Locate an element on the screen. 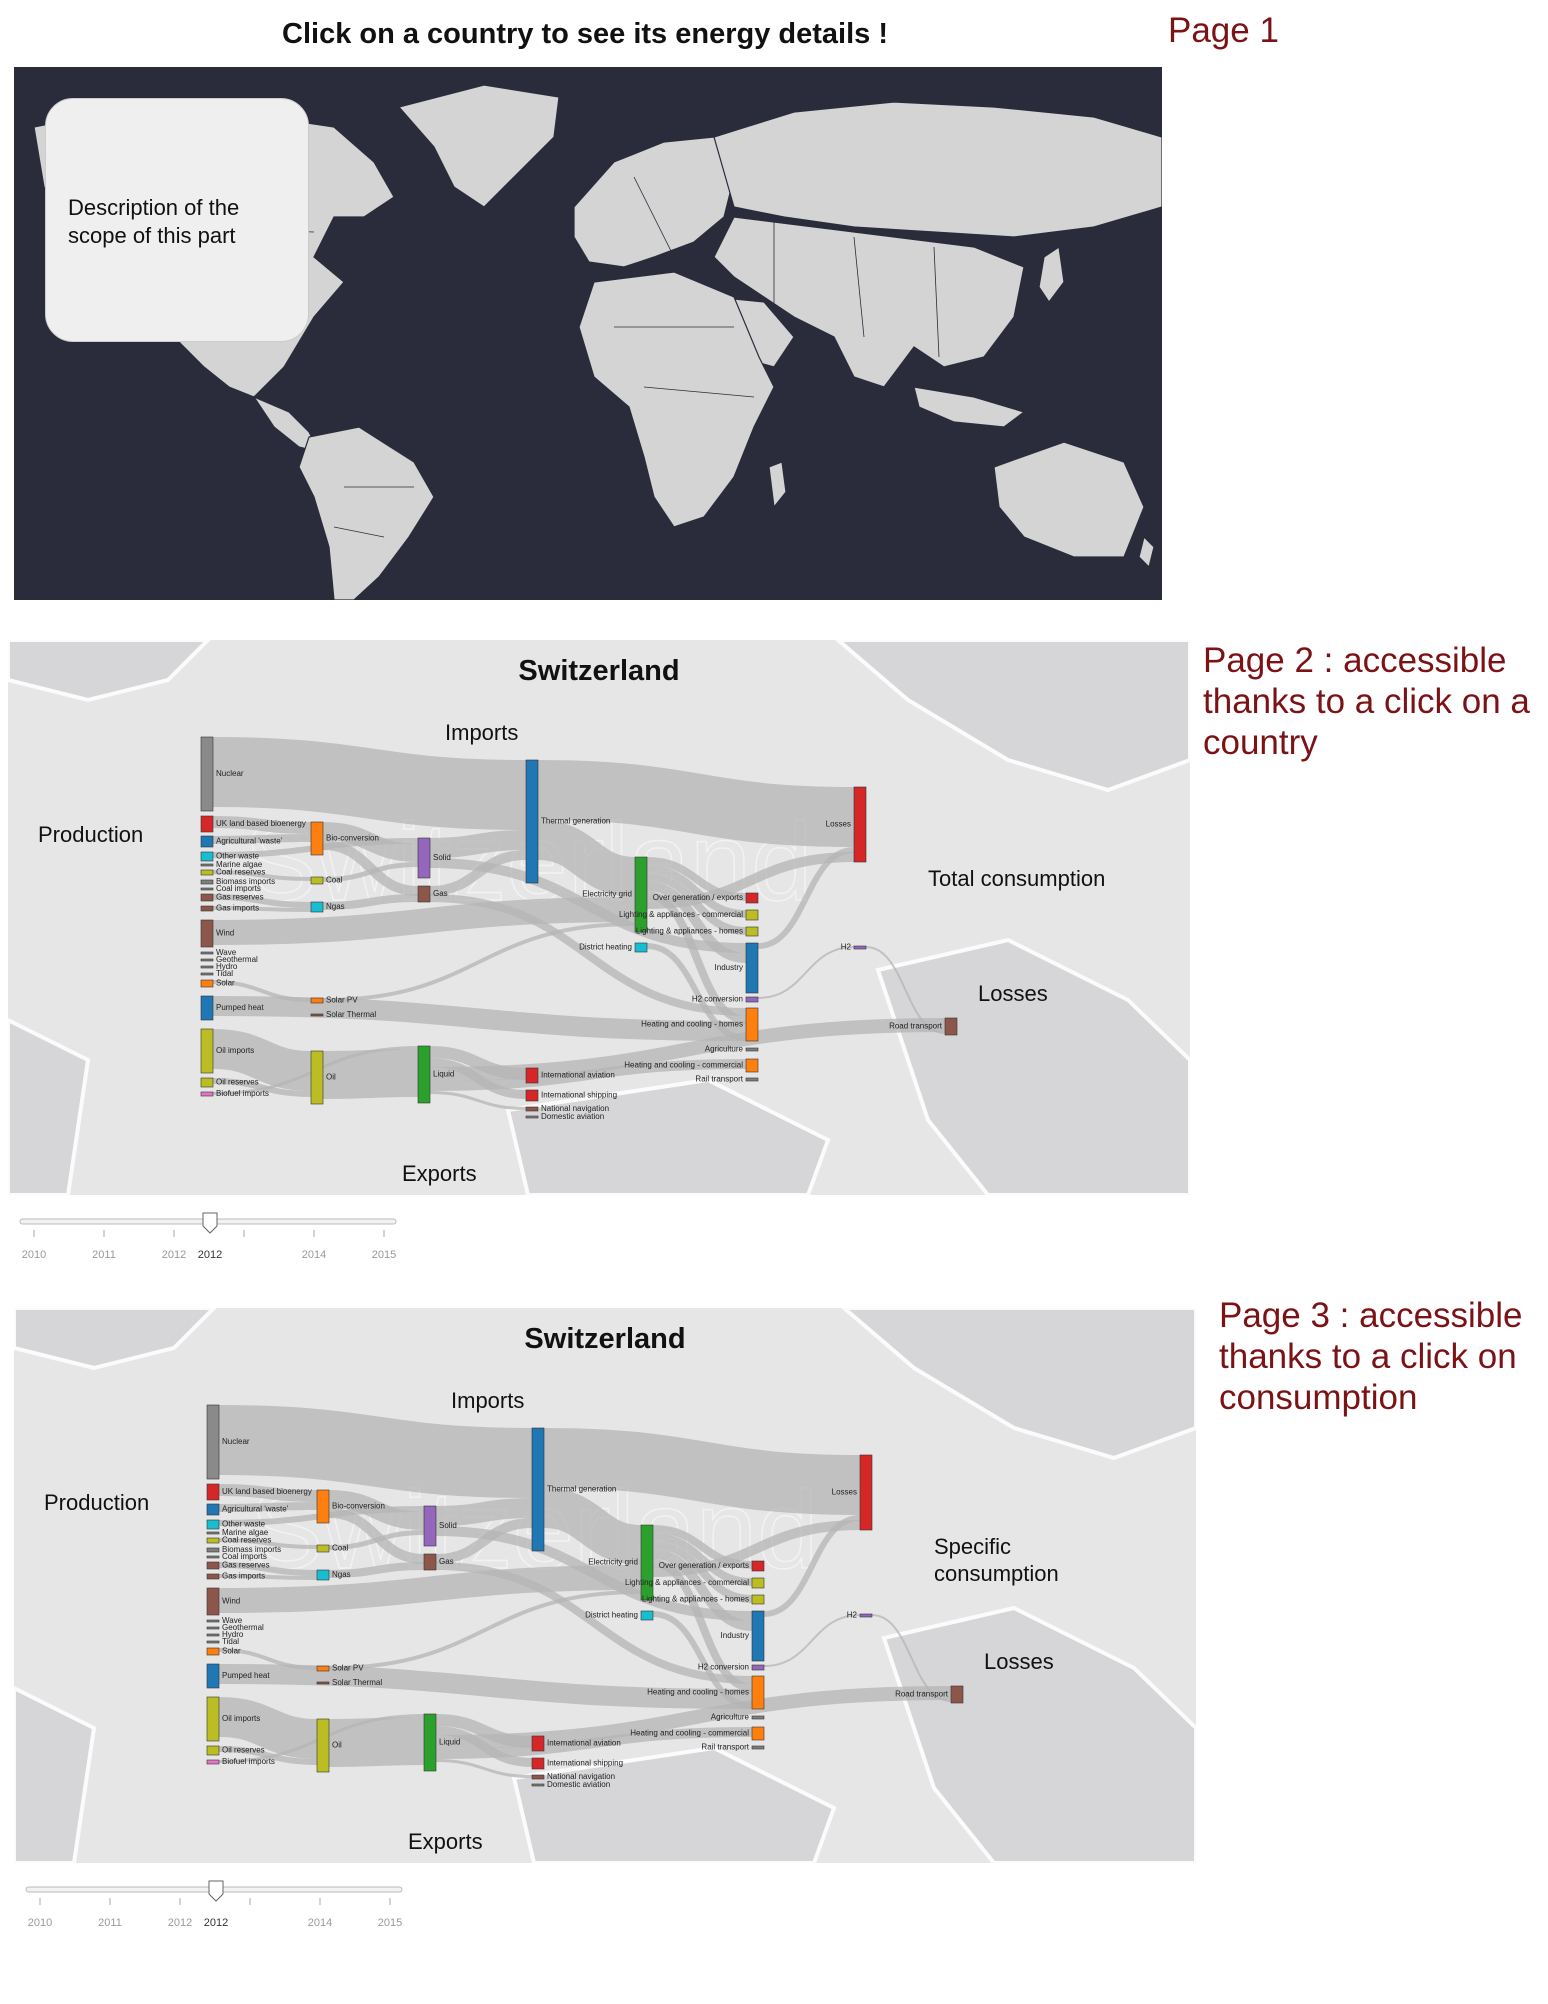  node-dom_av is located at coordinates (532, 1117).